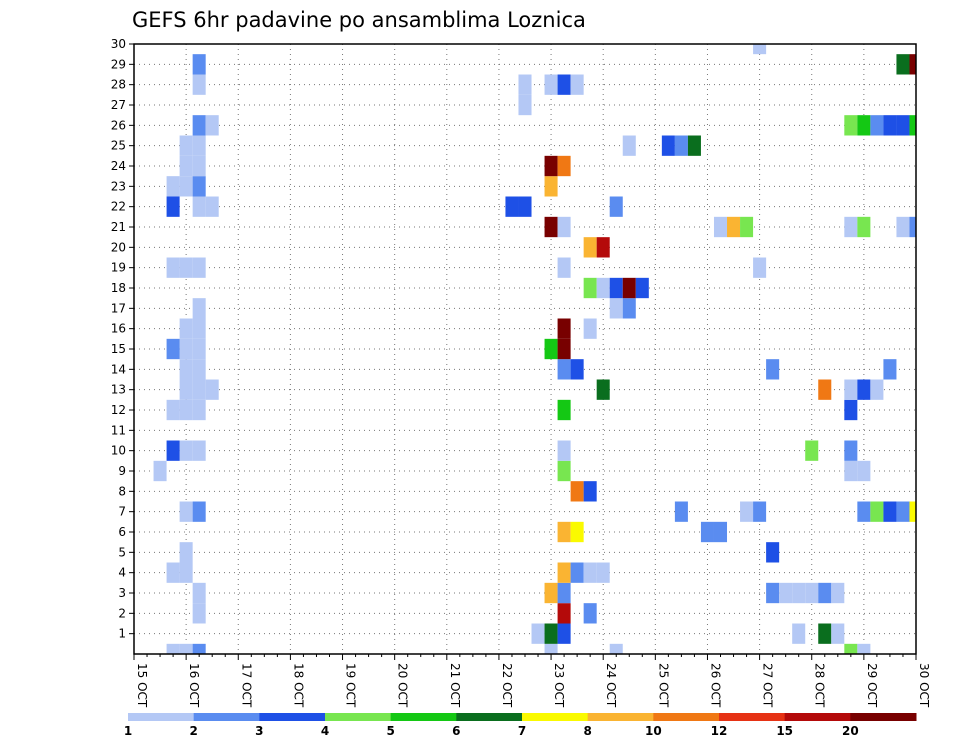 Image resolution: width=960 pixels, height=742 pixels. Describe the element at coordinates (118, 369) in the screenshot. I see `y-tick-label: 14` at that location.